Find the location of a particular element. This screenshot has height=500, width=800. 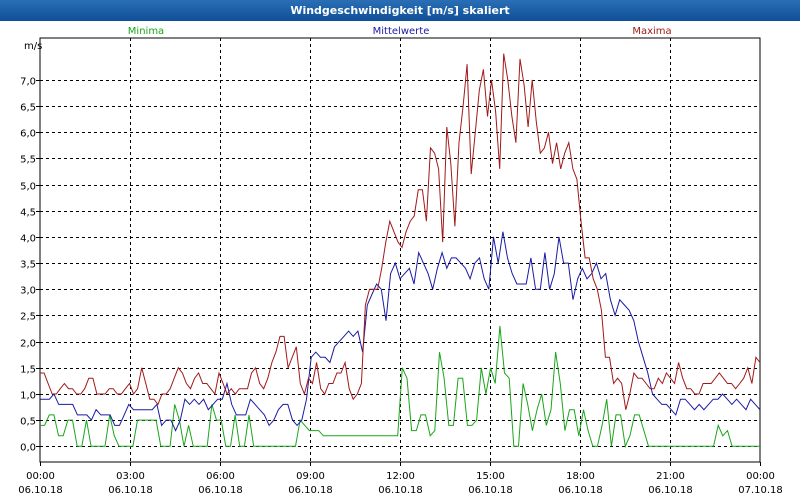

x-tick-time-label: 09:00 is located at coordinates (310, 476).